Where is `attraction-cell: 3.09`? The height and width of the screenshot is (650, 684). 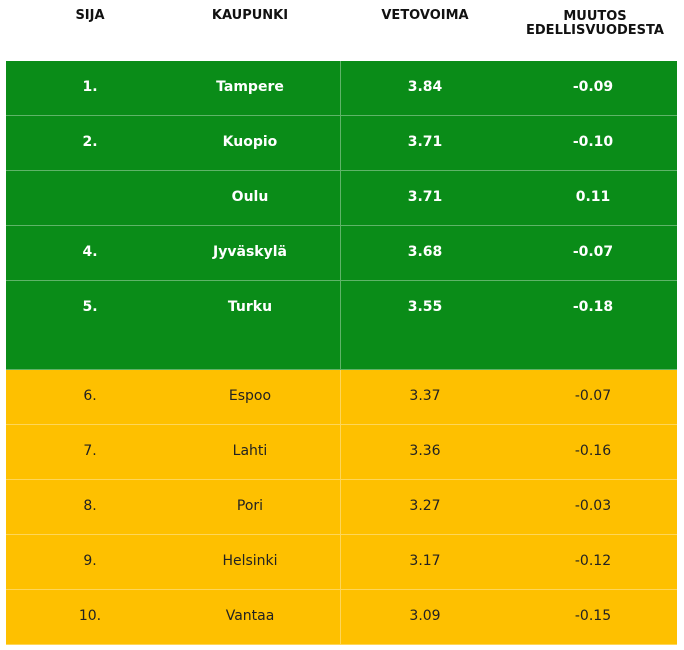 attraction-cell: 3.09 is located at coordinates (425, 616).